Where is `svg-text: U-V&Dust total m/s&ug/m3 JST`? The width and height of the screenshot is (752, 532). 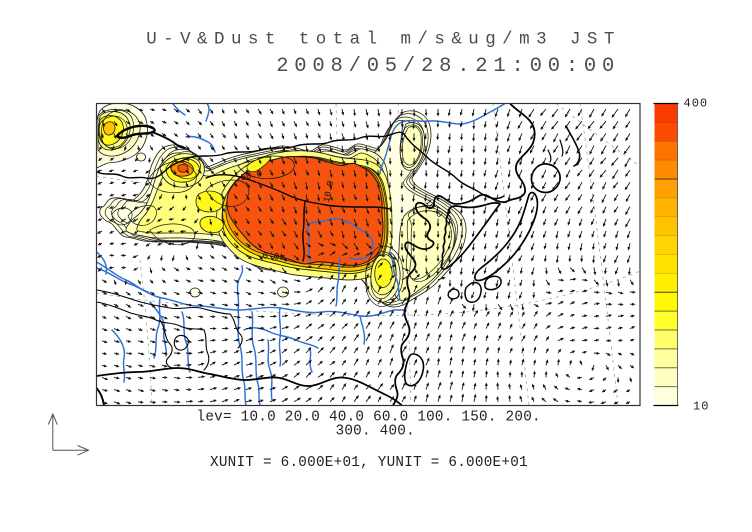 svg-text: U-V&Dust total m/s&ug/m3 JST is located at coordinates (383, 40).